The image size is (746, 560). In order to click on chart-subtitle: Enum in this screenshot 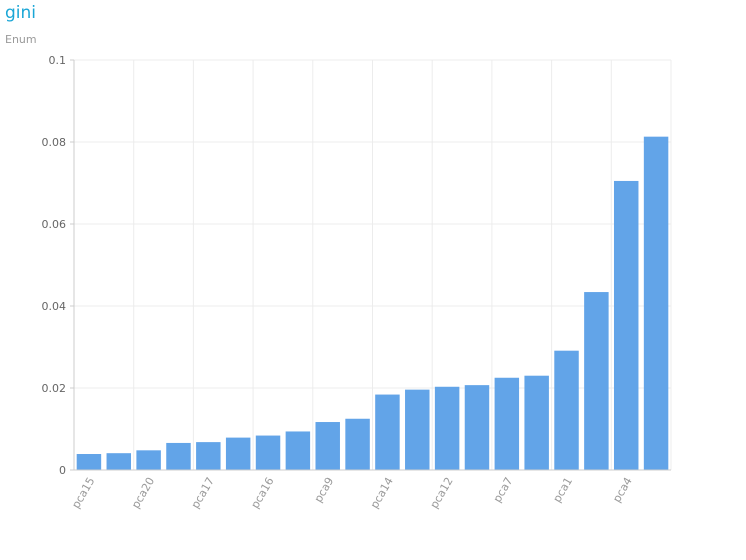, I will do `click(21, 39)`.